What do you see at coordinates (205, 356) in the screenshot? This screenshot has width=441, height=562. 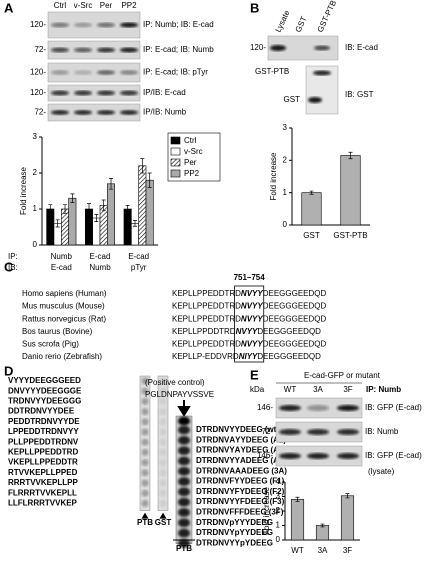 I see `sequence-part: KEPLLP-EDDVRD` at bounding box center [205, 356].